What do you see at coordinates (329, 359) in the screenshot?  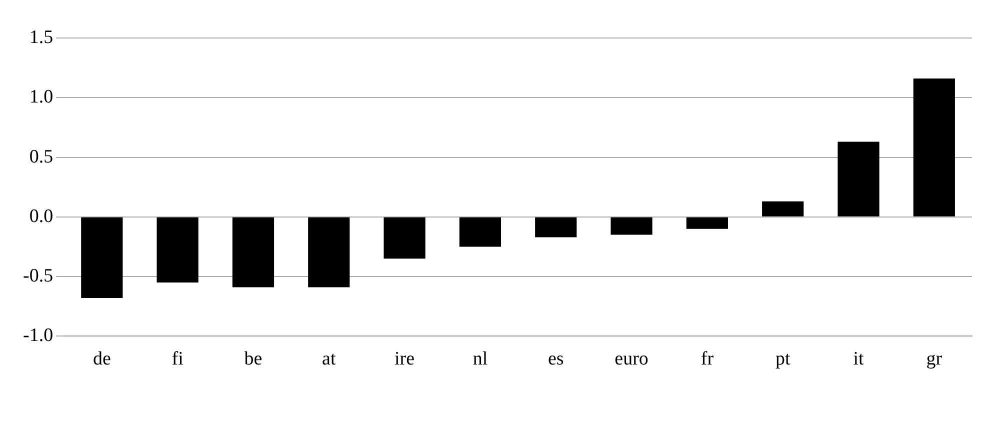 I see `x-tick-label: at` at bounding box center [329, 359].